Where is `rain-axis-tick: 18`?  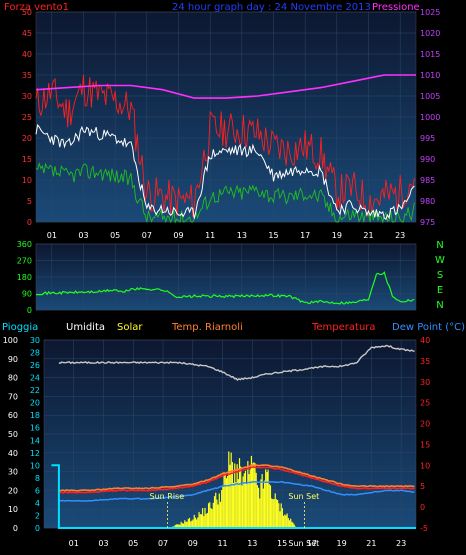 rain-axis-tick: 18 is located at coordinates (35, 415).